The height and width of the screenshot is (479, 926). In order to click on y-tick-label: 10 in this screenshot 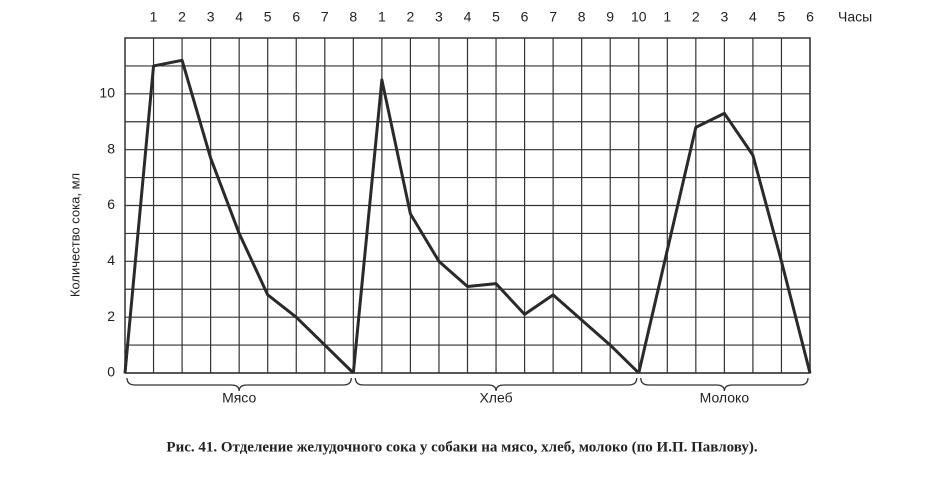, I will do `click(107, 93)`.